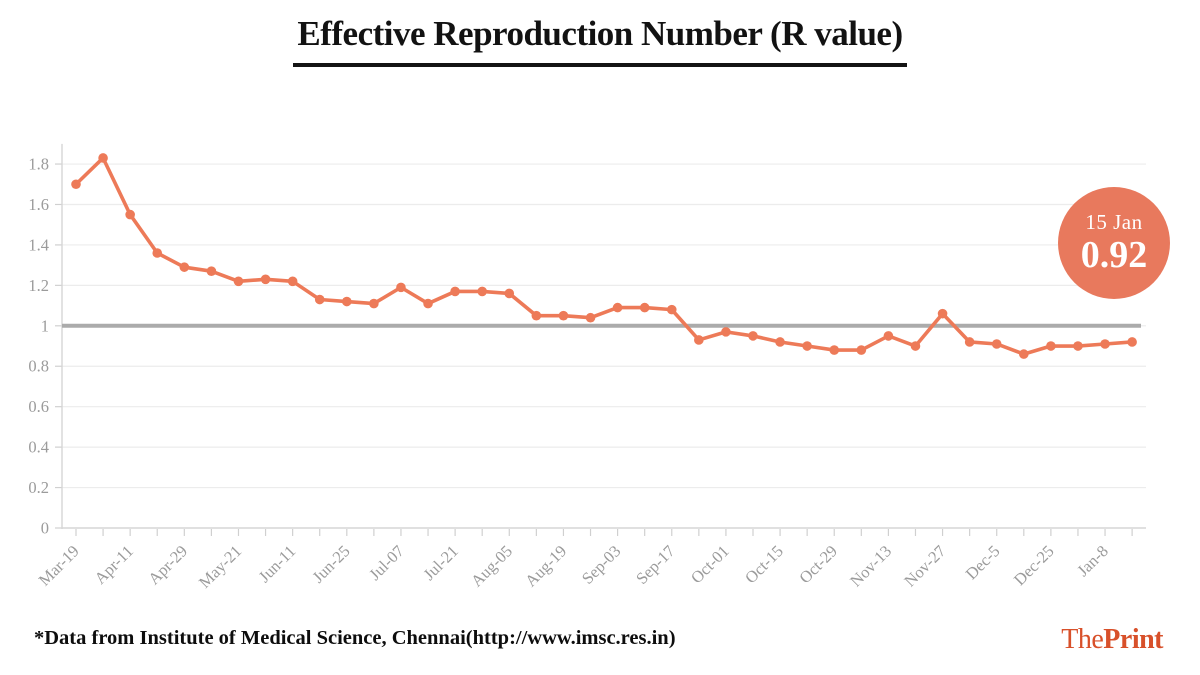  I want to click on x-tick-label: Jul-21, so click(440, 562).